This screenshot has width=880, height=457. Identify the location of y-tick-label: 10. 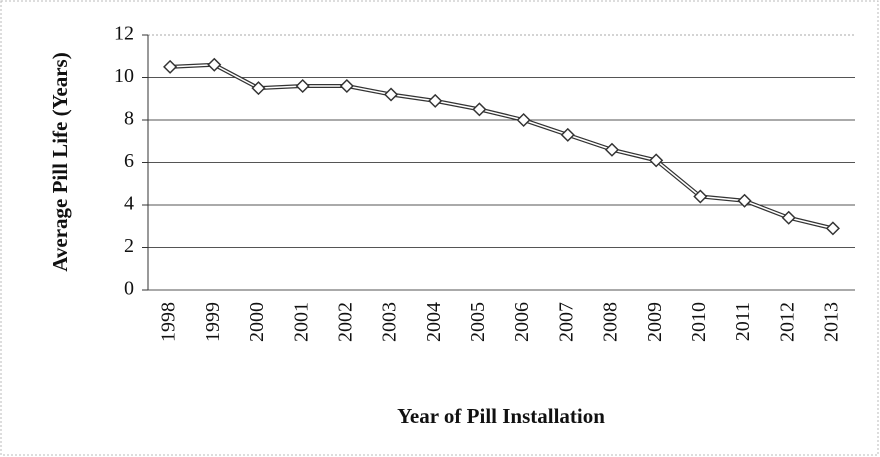
(124, 76).